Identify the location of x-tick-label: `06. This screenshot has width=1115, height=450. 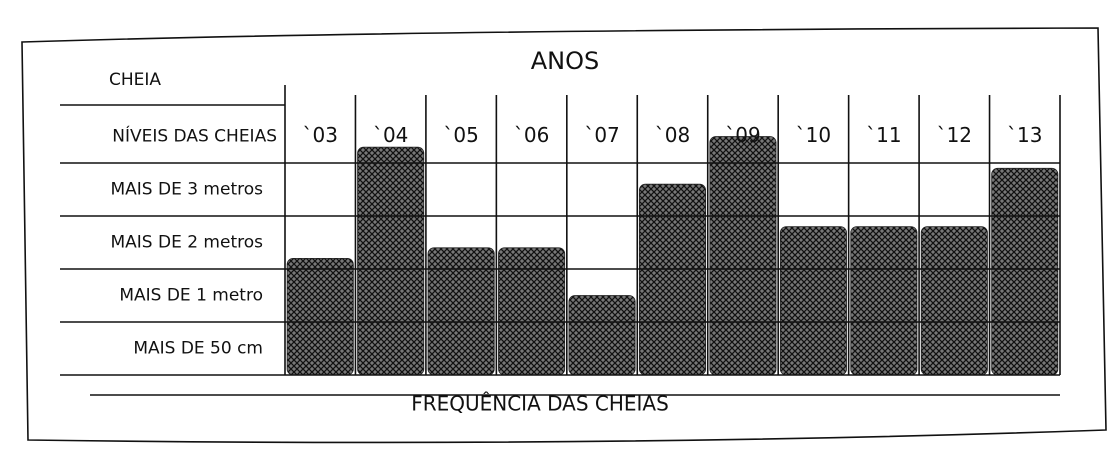
(531, 135).